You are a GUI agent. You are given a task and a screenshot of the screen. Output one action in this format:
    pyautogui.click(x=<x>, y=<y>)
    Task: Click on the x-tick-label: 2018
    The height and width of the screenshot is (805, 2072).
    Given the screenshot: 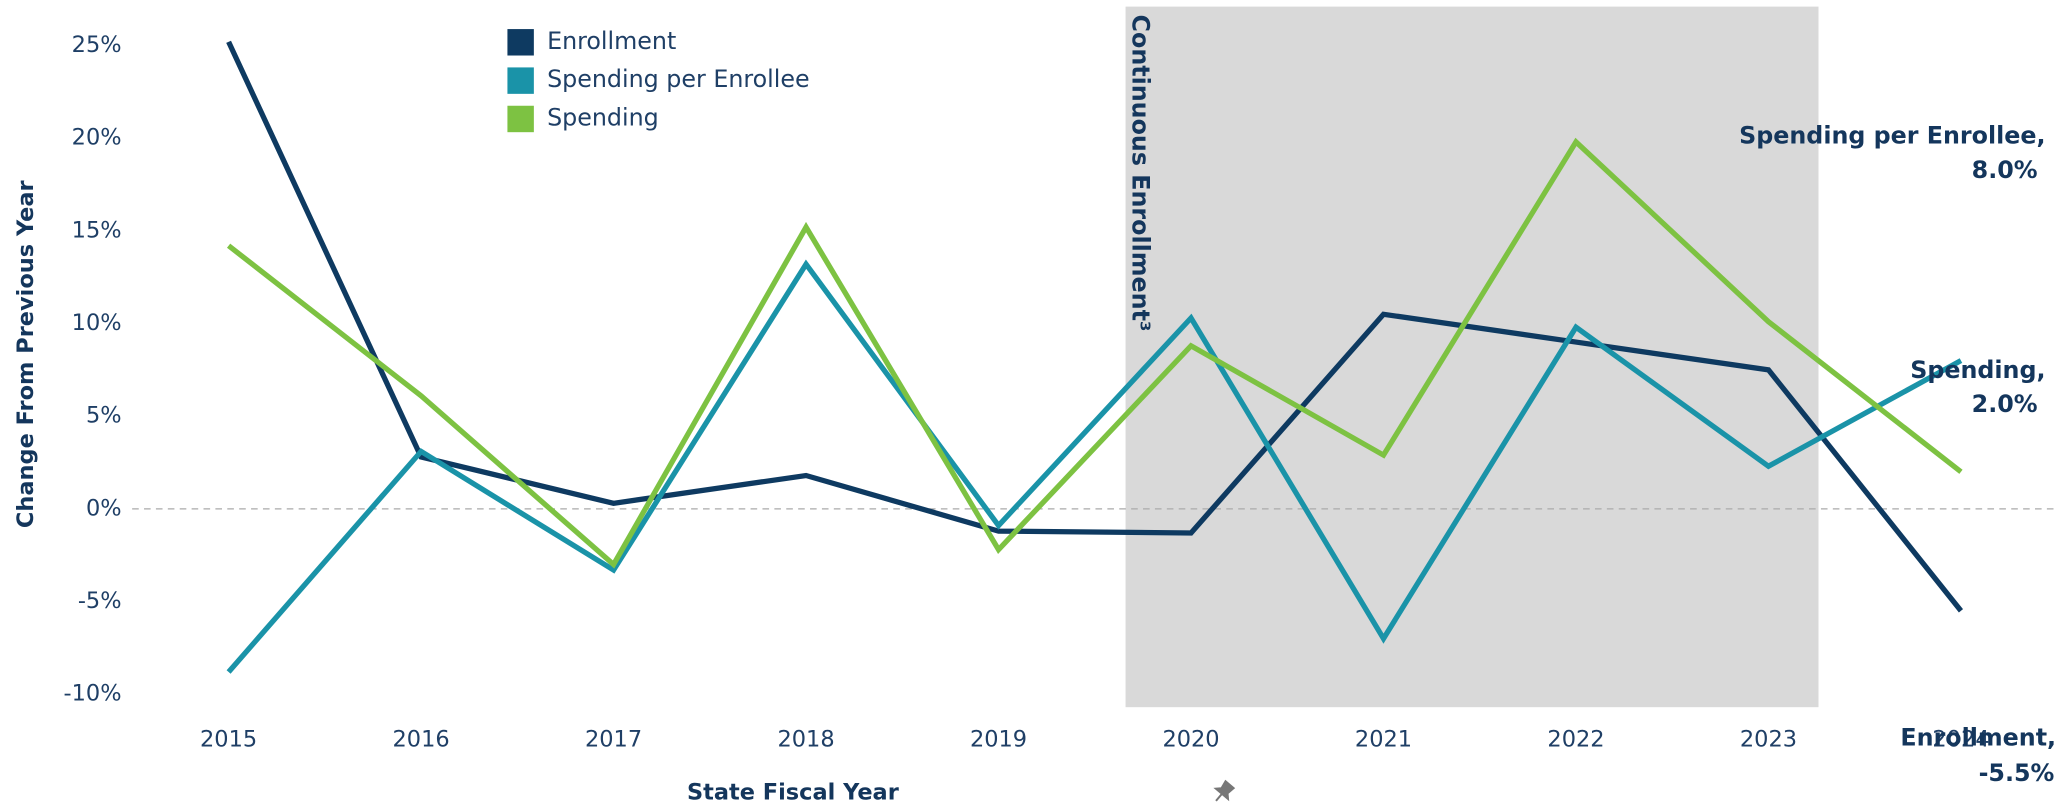 What is the action you would take?
    pyautogui.click(x=805, y=740)
    